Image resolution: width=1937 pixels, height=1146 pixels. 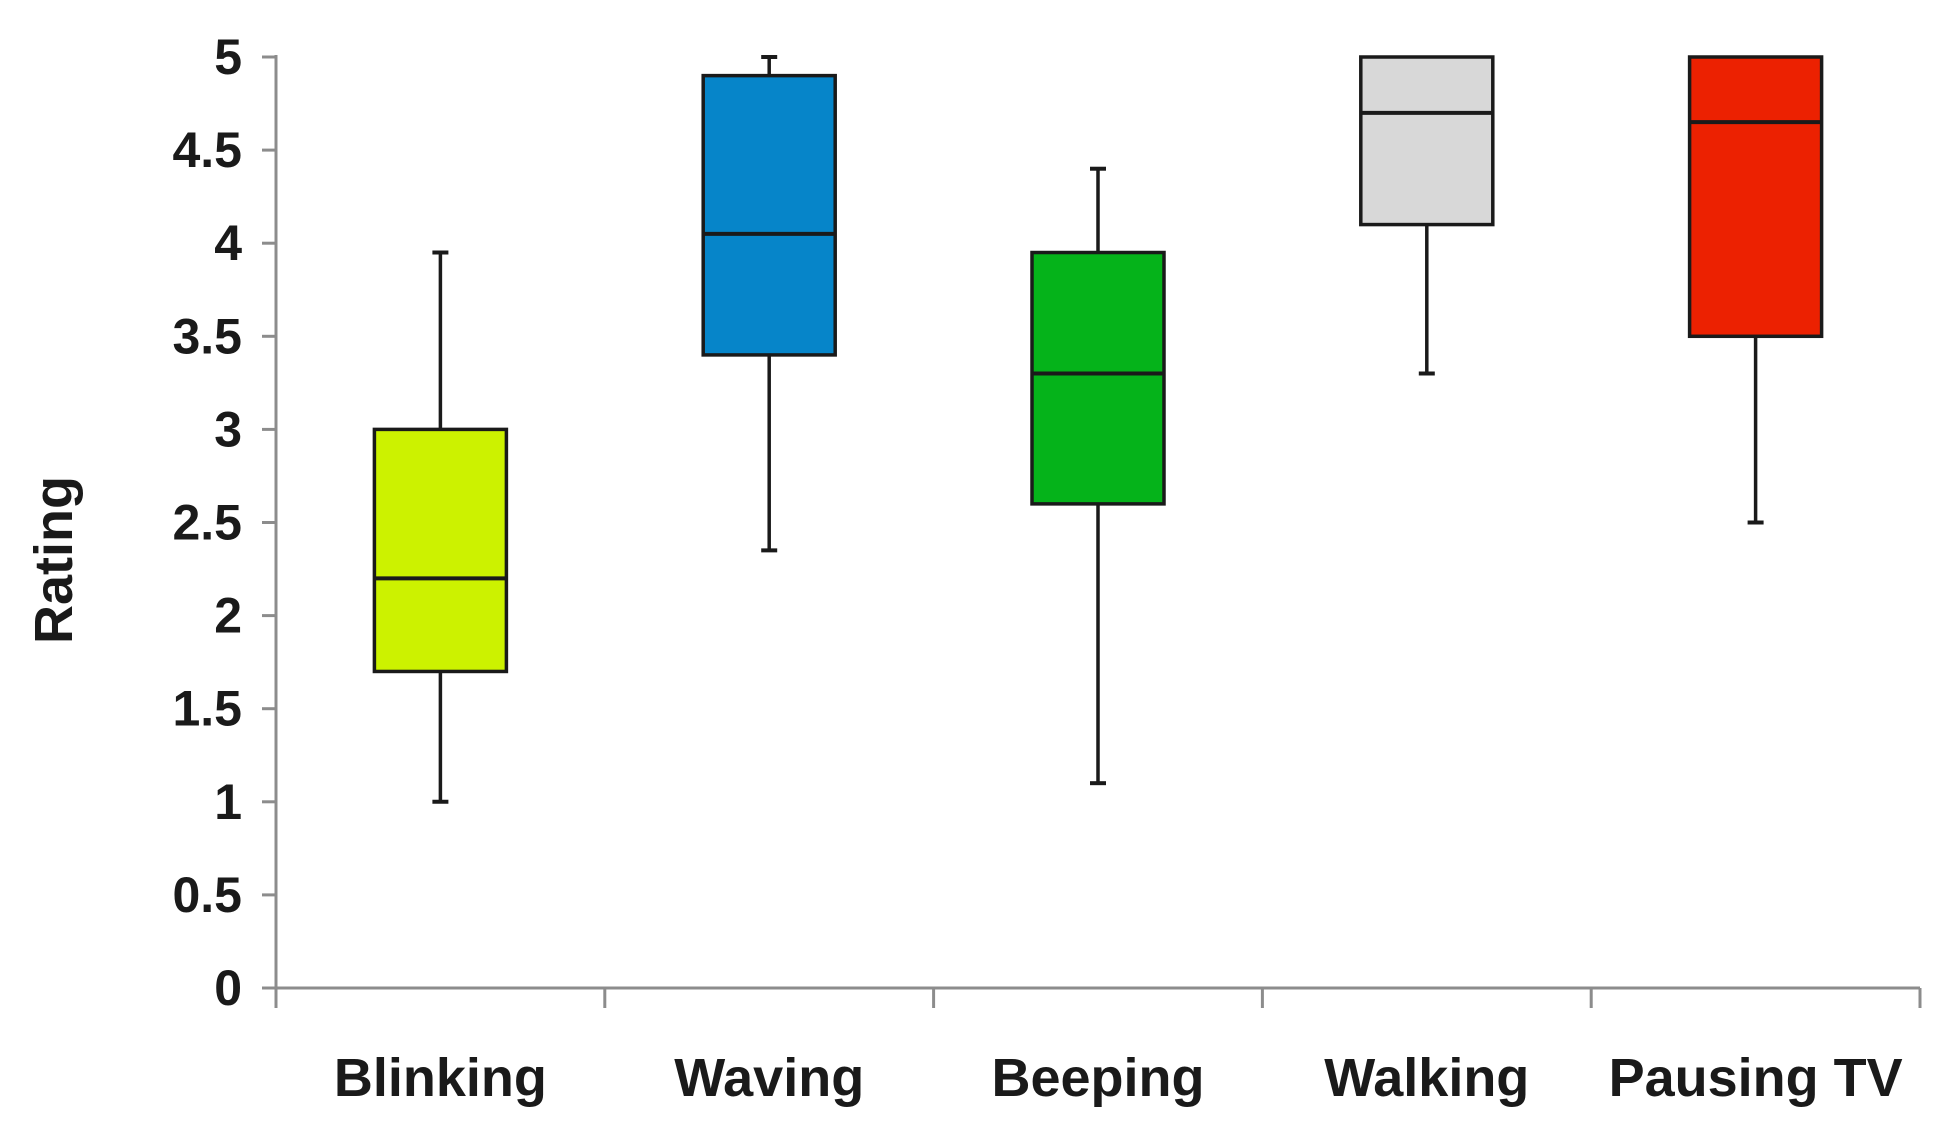 I want to click on x-category-label: Blinking, so click(x=440, y=1078).